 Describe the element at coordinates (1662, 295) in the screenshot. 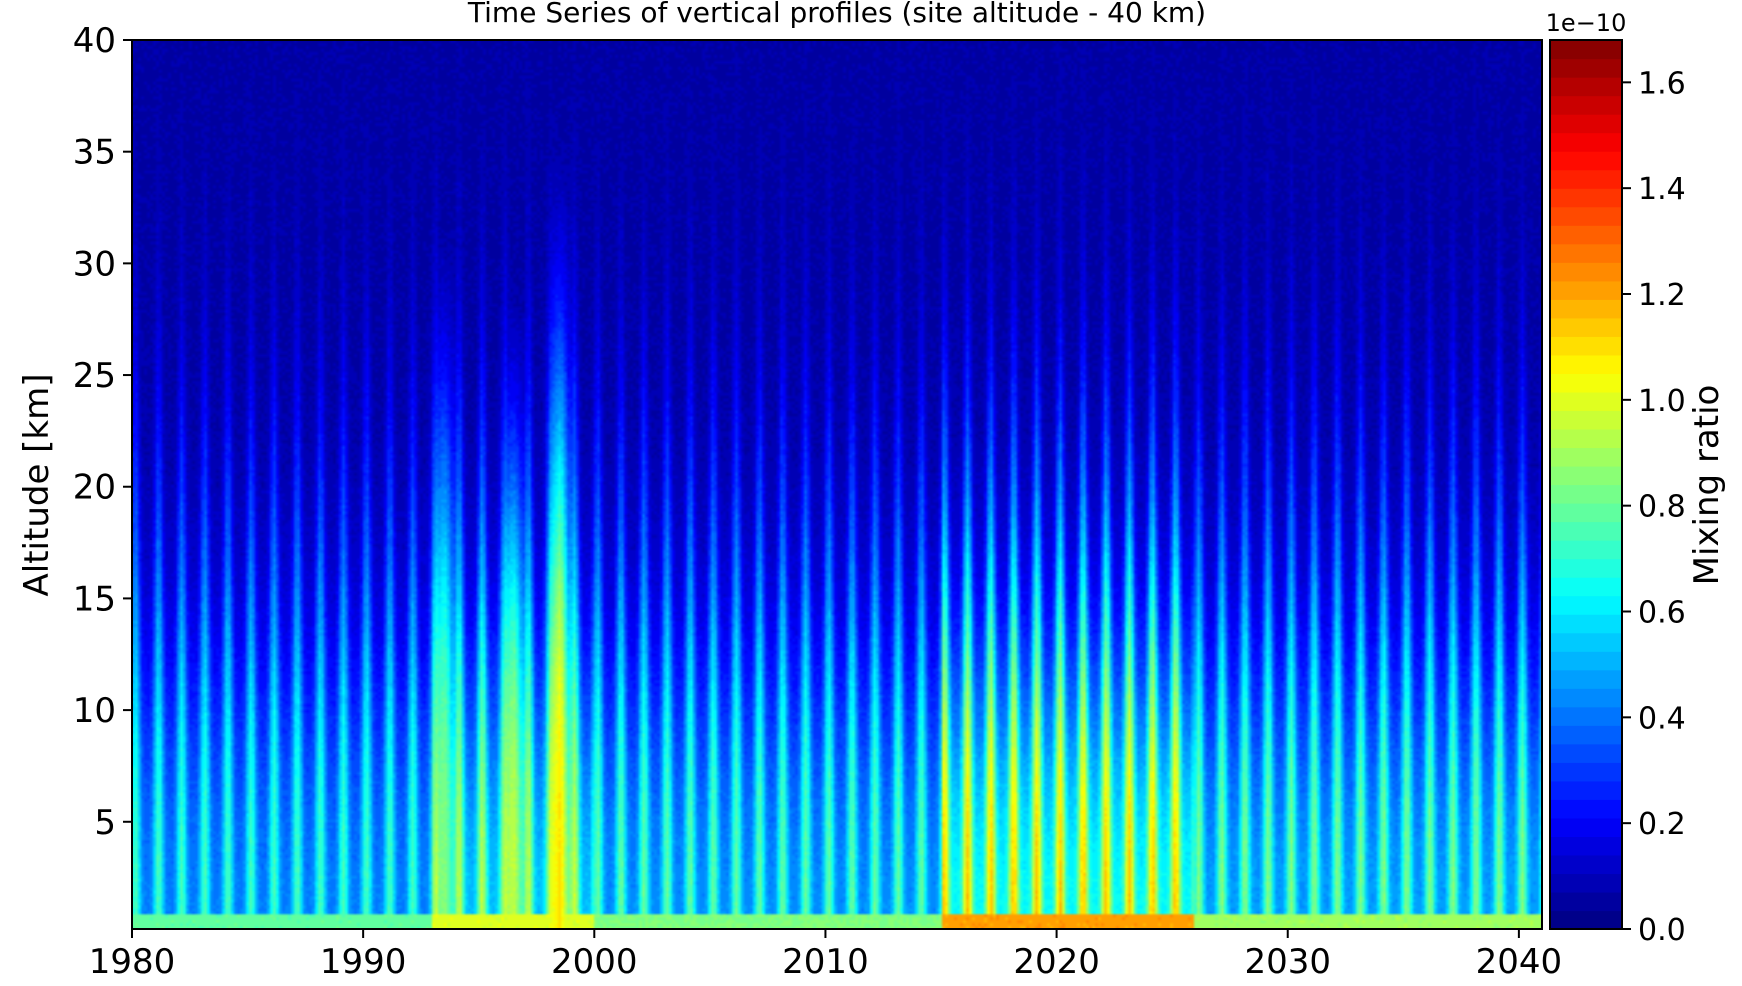

I see `colorbar-tick-label: 1.2` at that location.